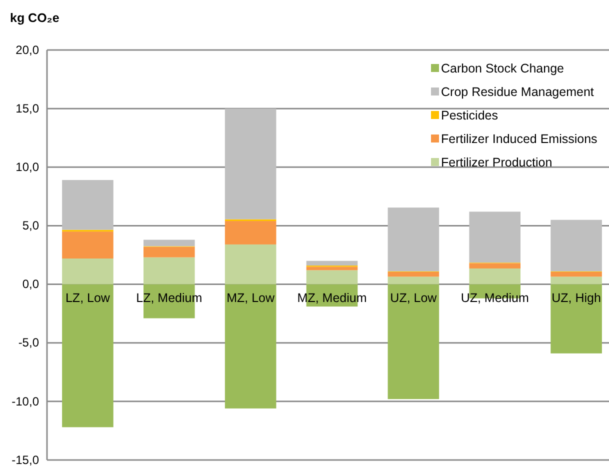 This screenshot has height=470, width=609. Describe the element at coordinates (31, 225) in the screenshot. I see `y-tick-label: 5,0` at that location.